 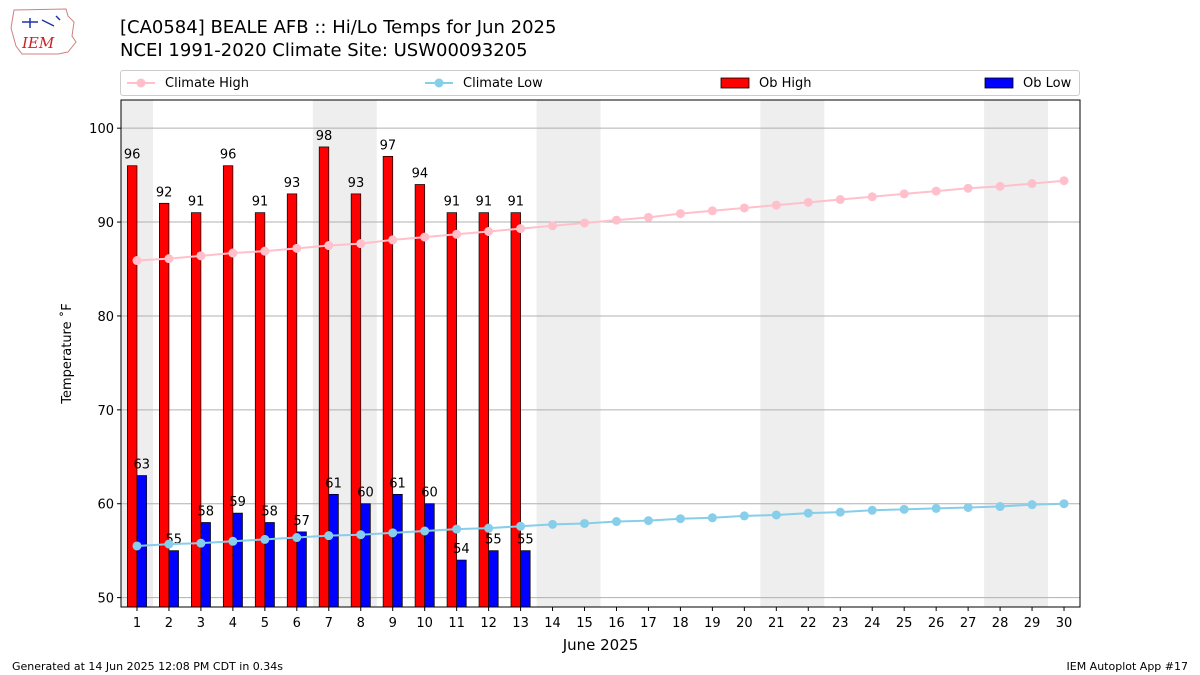 What do you see at coordinates (1127, 666) in the screenshot?
I see `footer-app-text: IEM Autoplot App #17` at bounding box center [1127, 666].